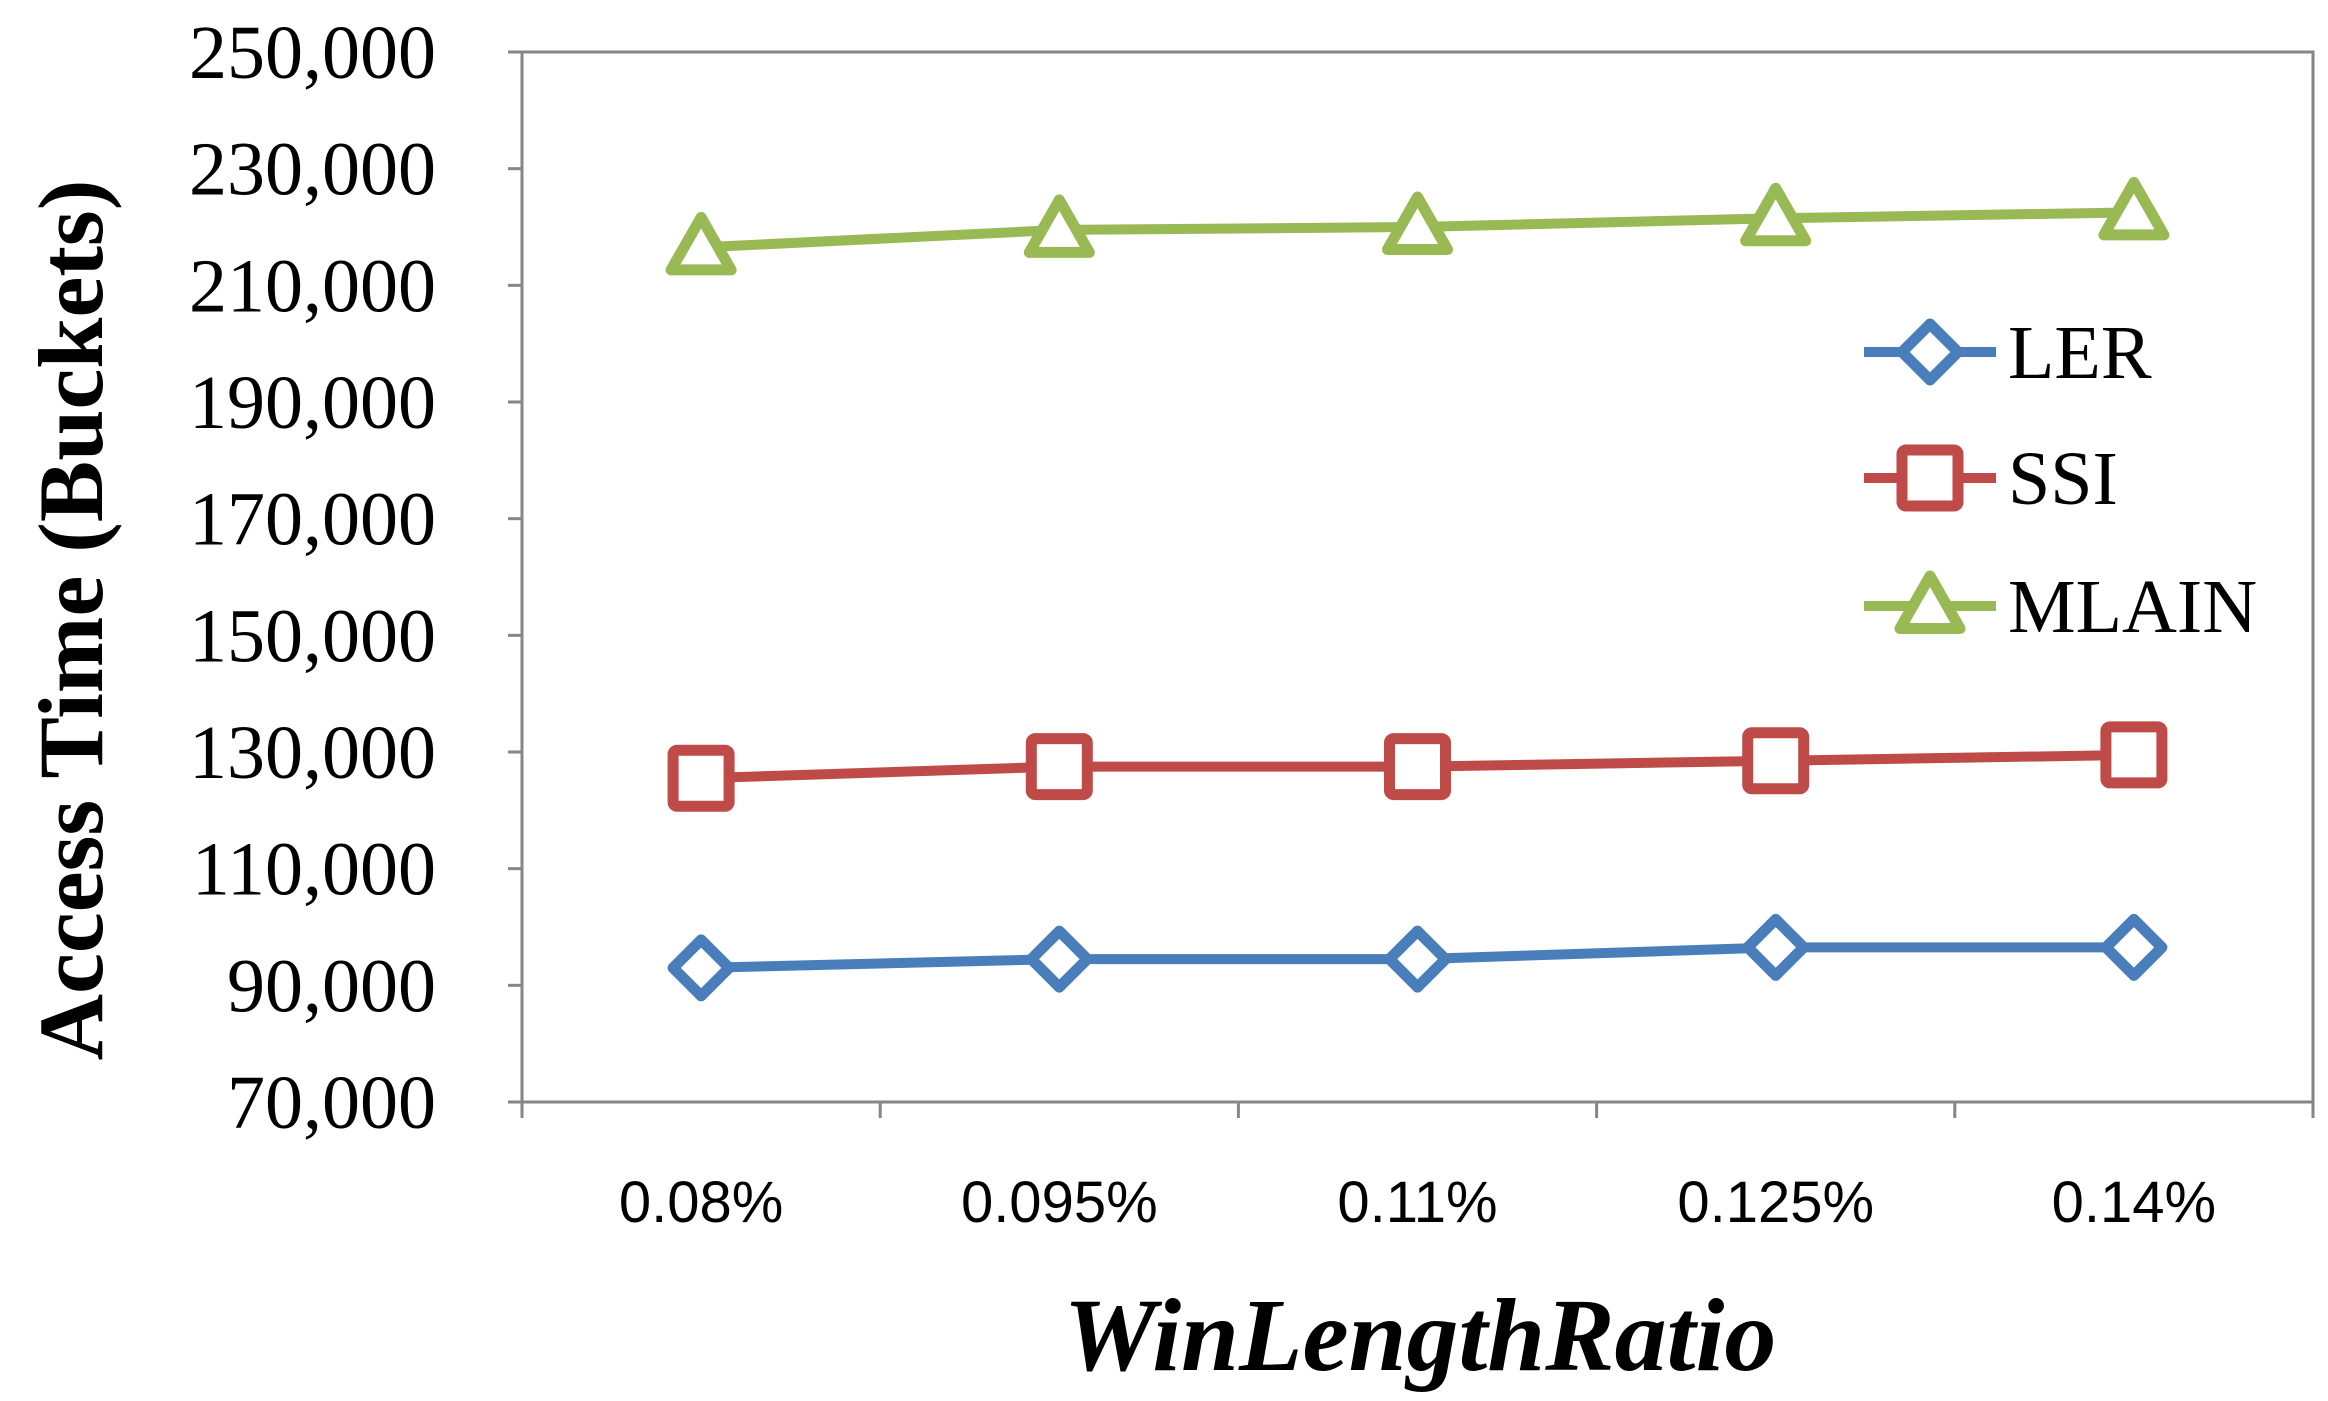 This screenshot has height=1401, width=2328. What do you see at coordinates (2132, 607) in the screenshot?
I see `legend-label-mlain: MLAIN` at bounding box center [2132, 607].